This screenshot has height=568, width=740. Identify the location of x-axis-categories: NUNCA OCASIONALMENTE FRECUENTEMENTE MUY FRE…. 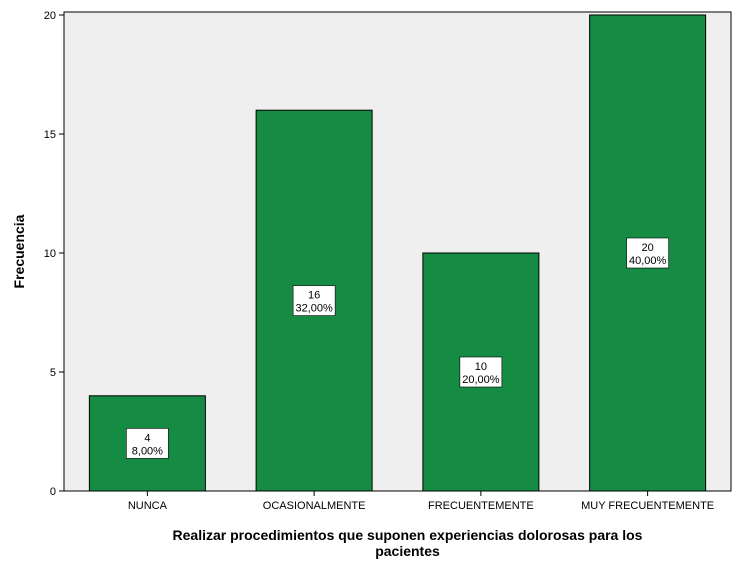
(421, 501).